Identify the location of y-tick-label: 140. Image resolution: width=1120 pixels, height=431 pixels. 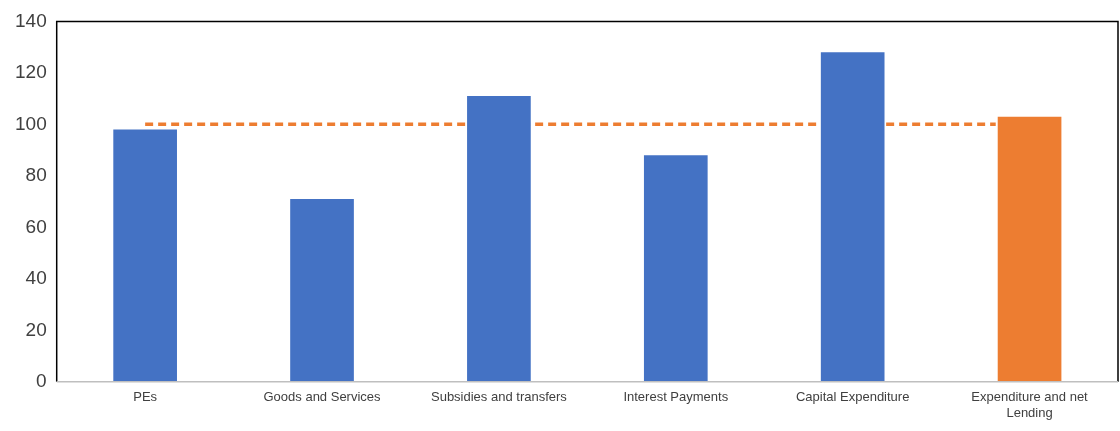
(31, 20).